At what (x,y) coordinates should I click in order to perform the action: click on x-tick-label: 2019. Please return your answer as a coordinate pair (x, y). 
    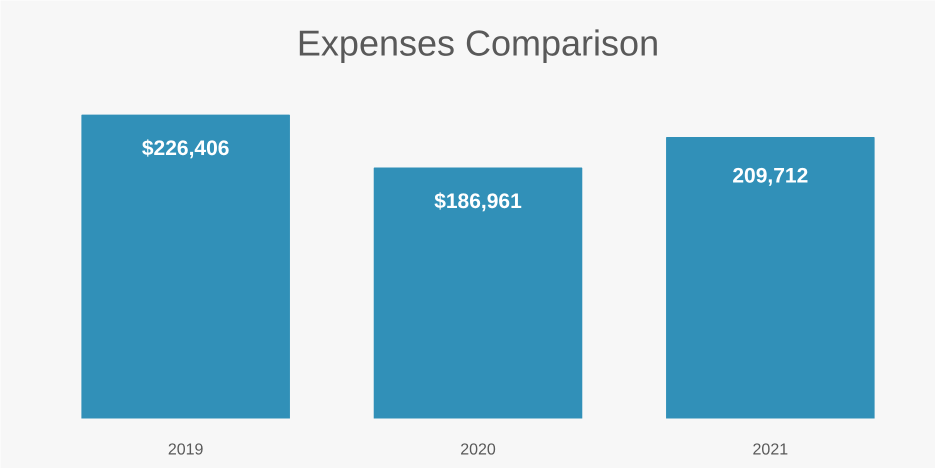
    Looking at the image, I should click on (186, 450).